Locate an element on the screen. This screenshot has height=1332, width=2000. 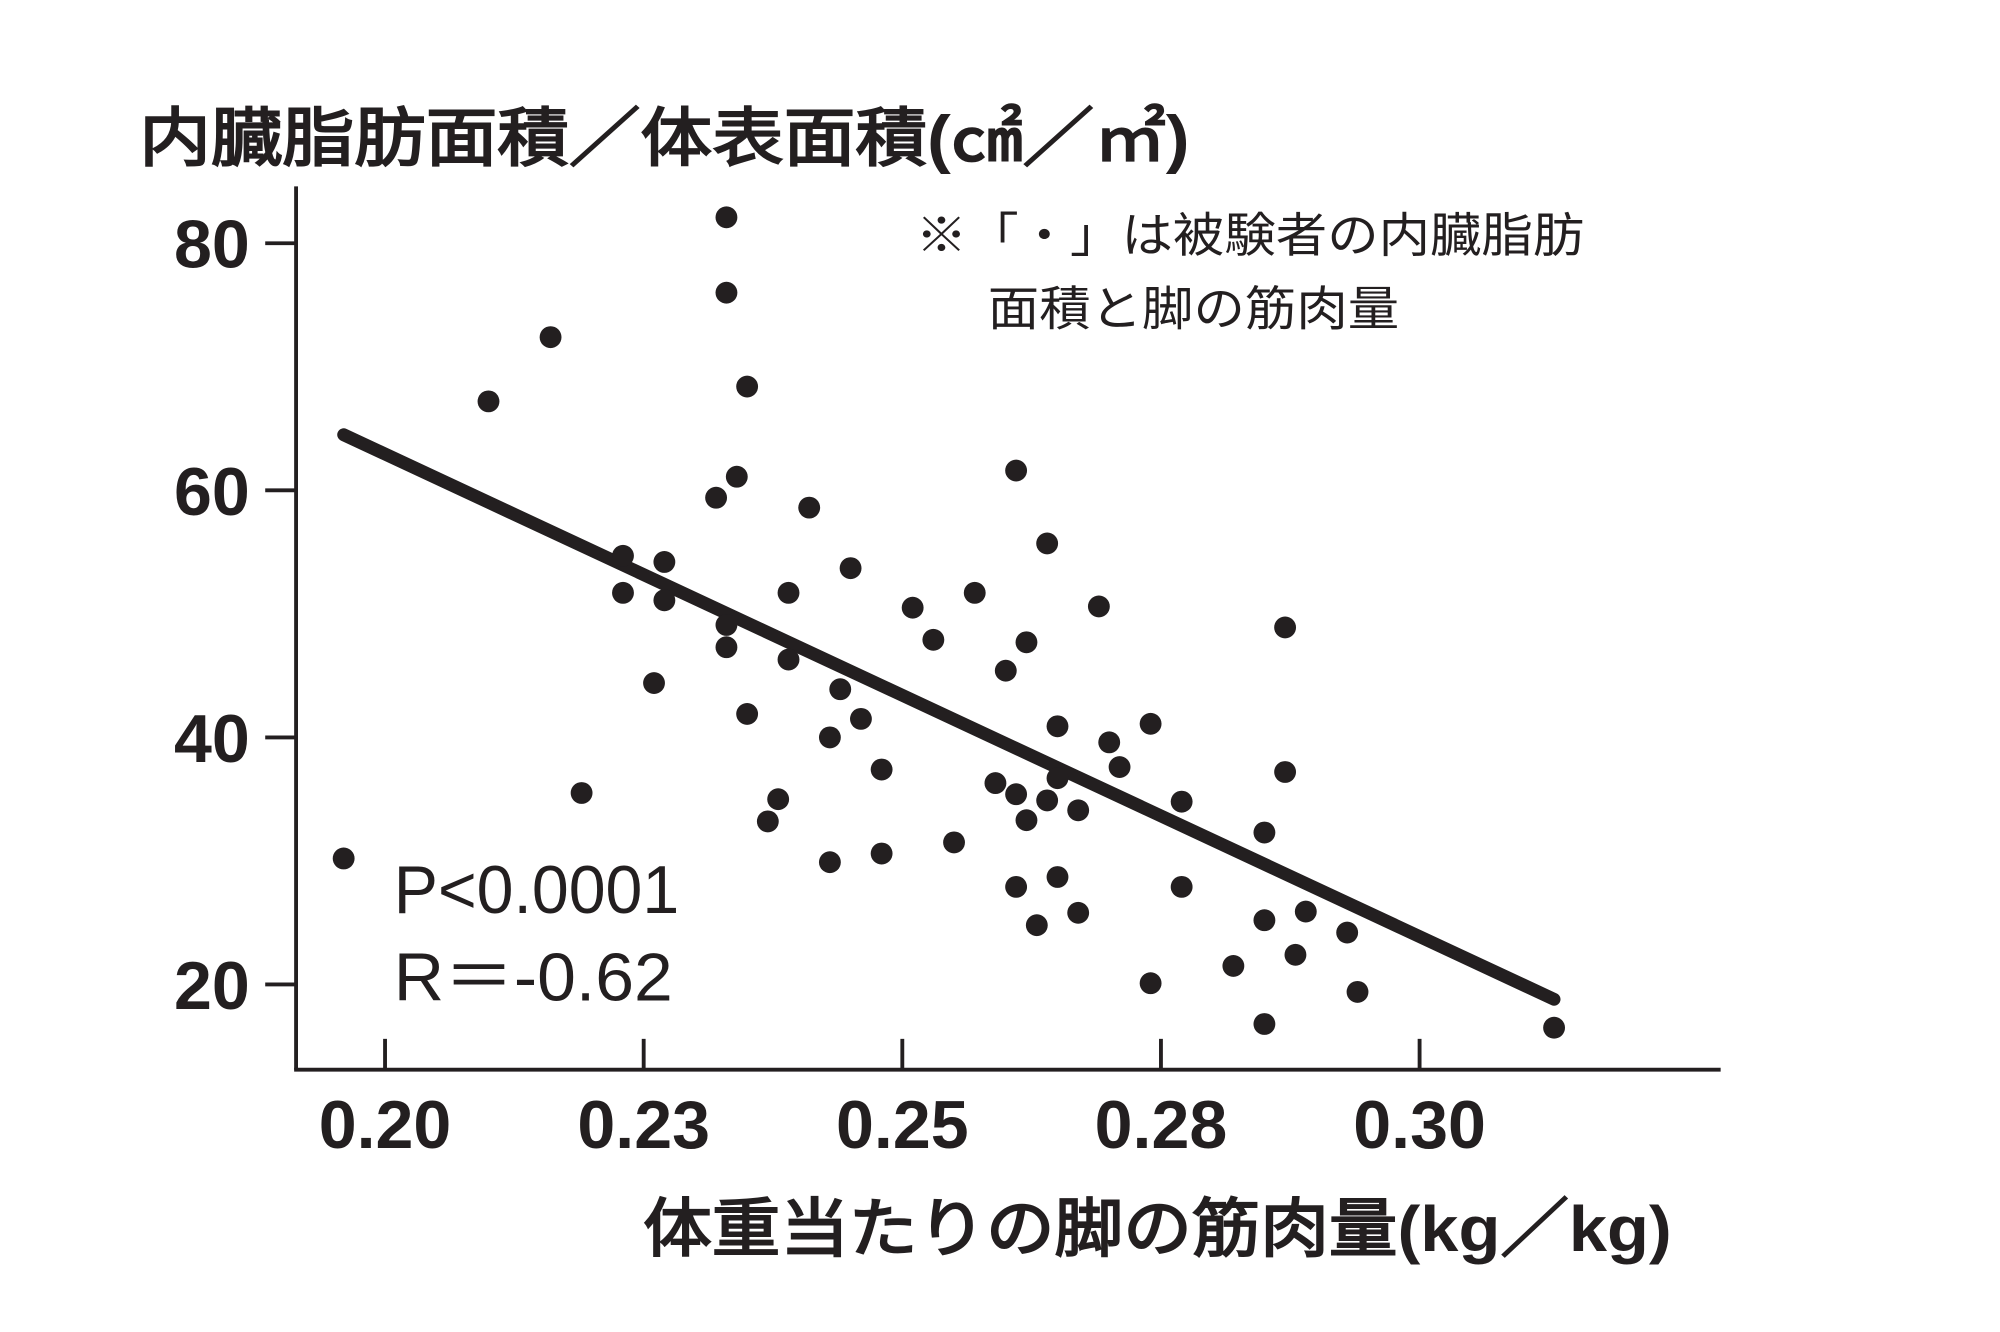
p-value-label: P<0.0001 is located at coordinates (536, 890).